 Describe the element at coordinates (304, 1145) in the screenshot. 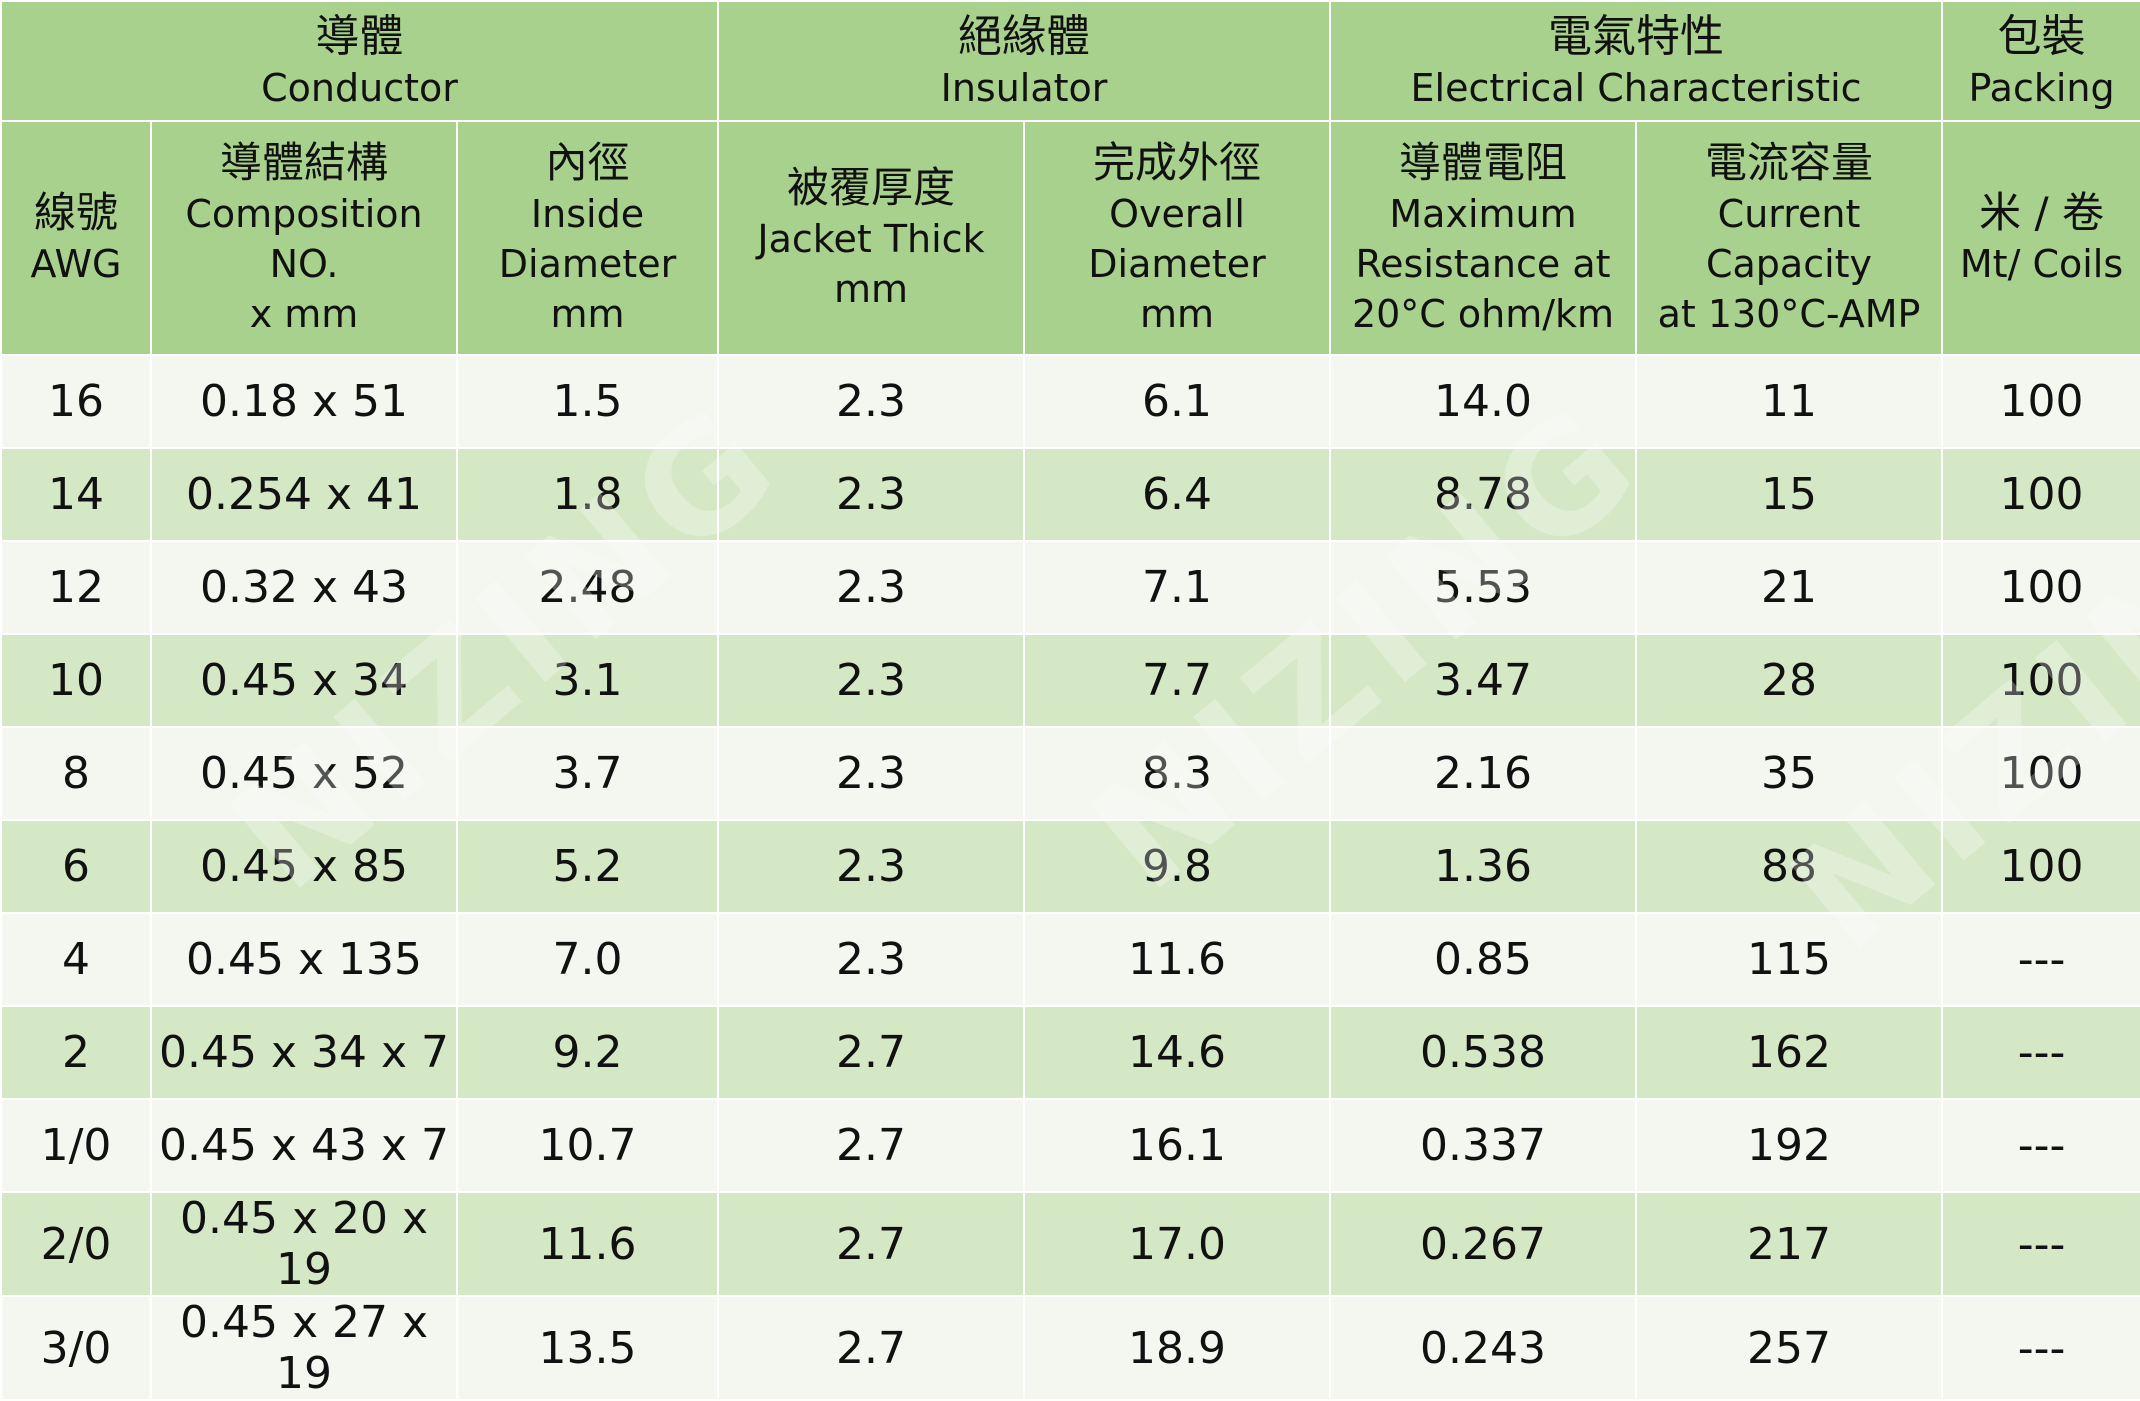

I see `cell-composition: 0.45 x 43 x 7` at that location.